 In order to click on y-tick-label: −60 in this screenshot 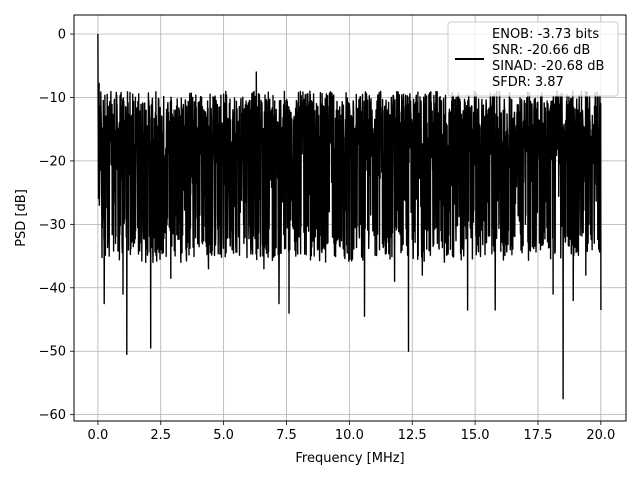, I will do `click(52, 415)`.